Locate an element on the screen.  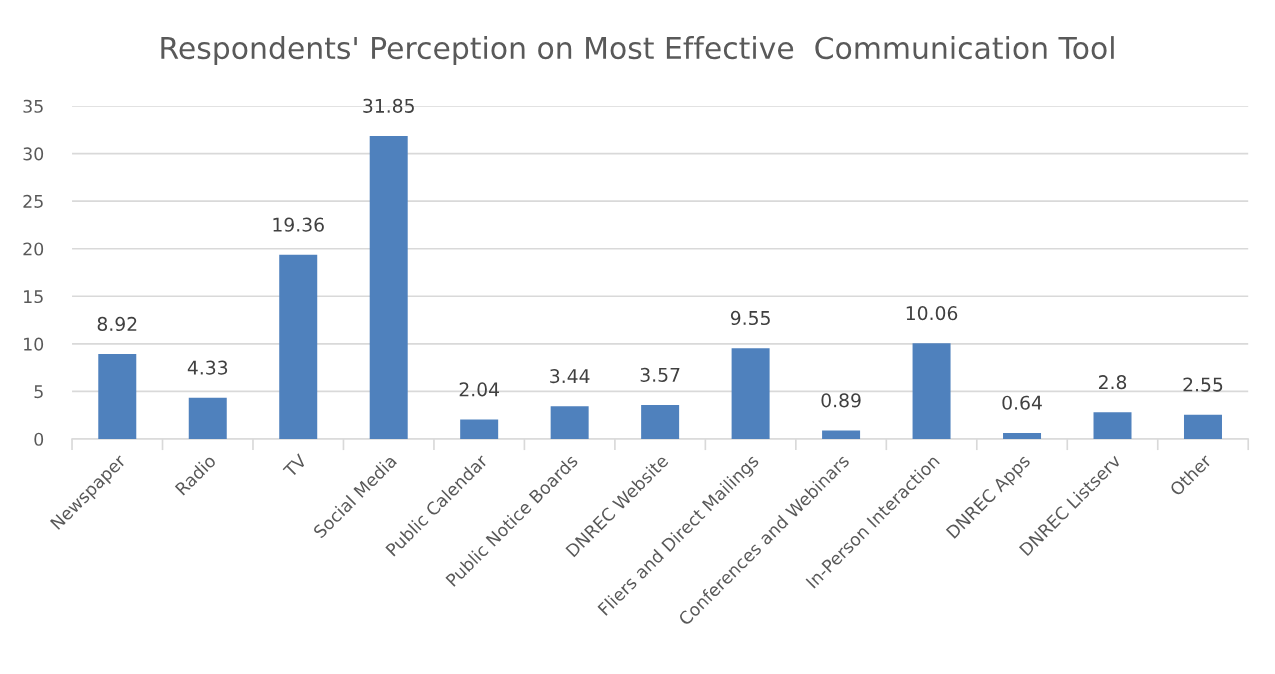
data-label: 19.36 is located at coordinates (298, 224).